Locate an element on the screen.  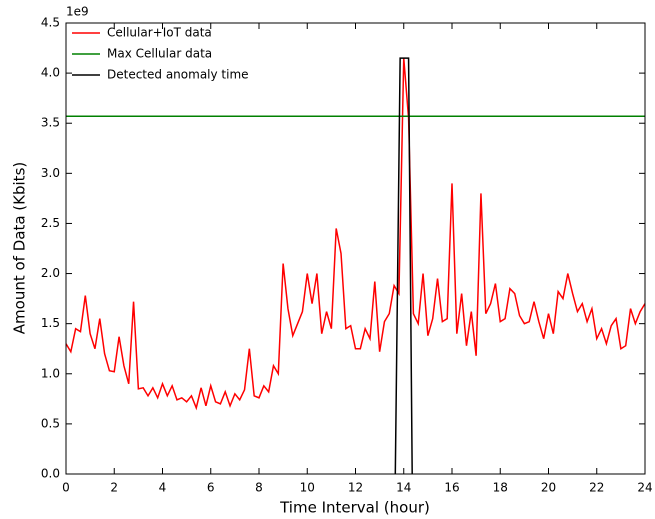
y-tick-label: 1.5 is located at coordinates (50, 323).